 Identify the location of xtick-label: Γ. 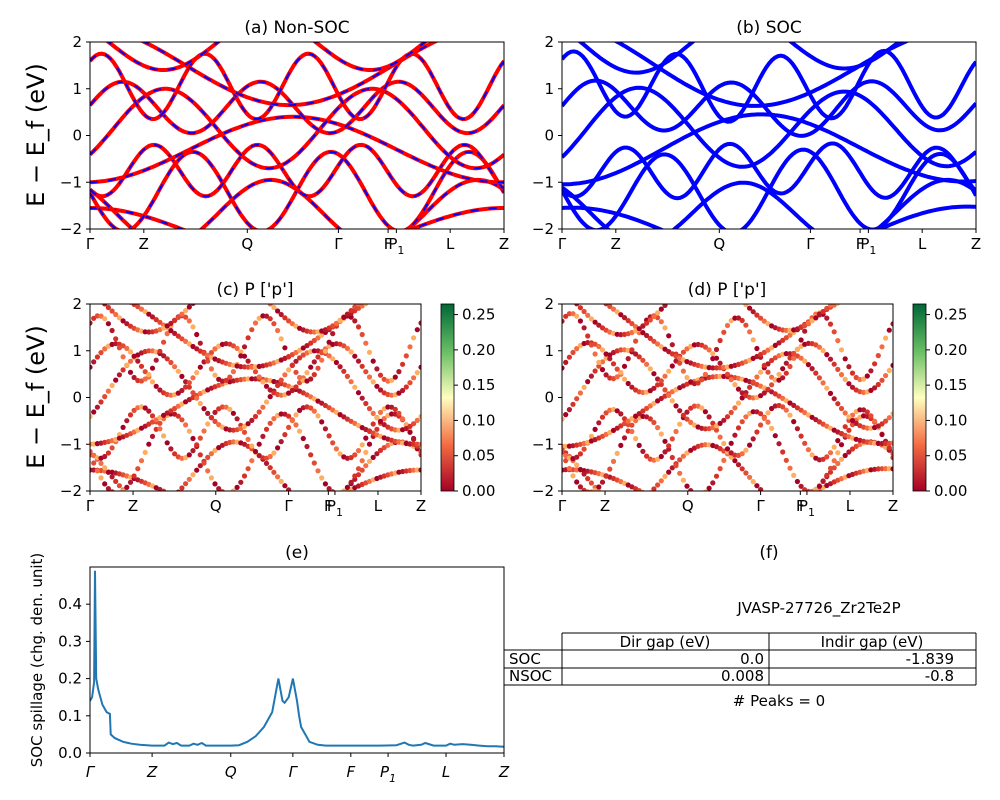
(562, 506).